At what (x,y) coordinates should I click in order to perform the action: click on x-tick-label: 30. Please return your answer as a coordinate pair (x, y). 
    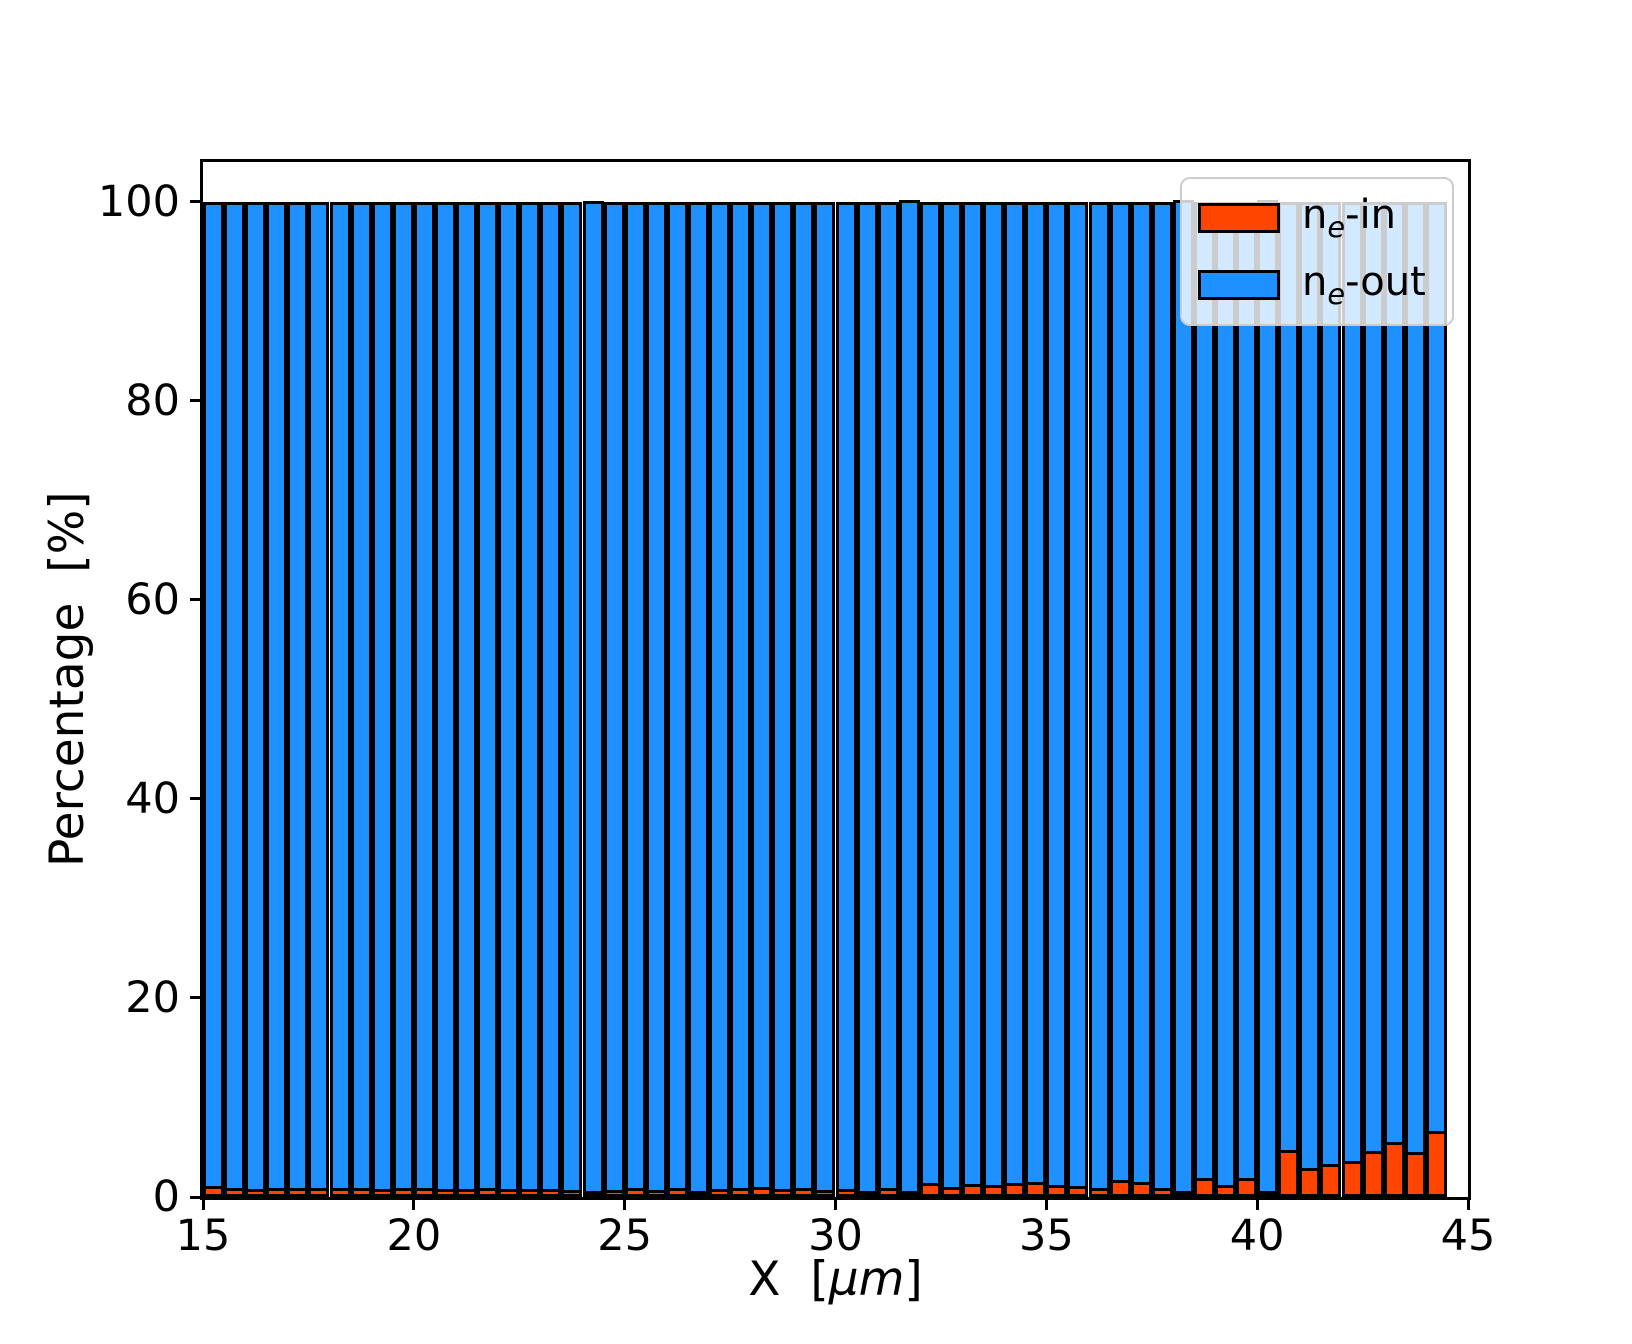
    Looking at the image, I should click on (835, 1236).